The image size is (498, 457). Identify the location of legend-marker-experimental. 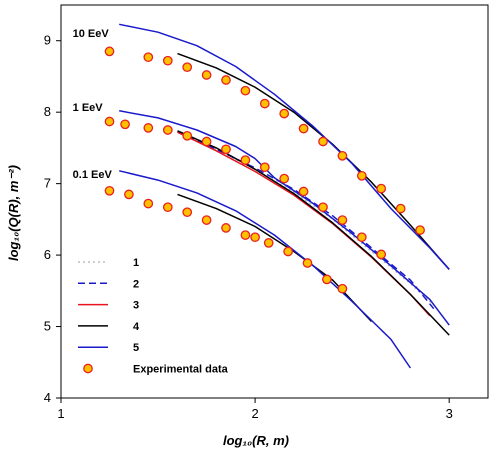
(88, 368).